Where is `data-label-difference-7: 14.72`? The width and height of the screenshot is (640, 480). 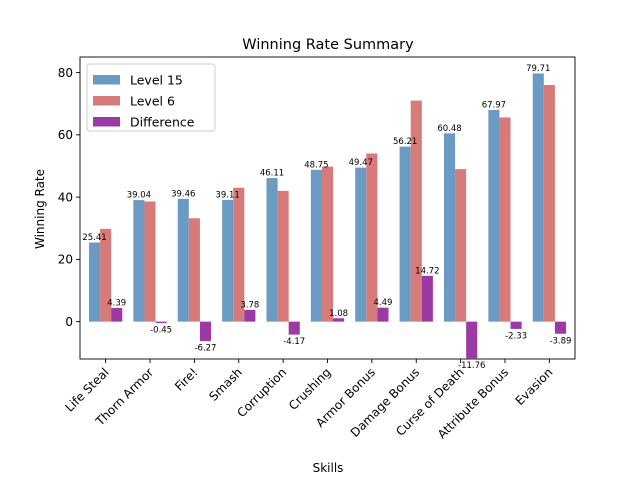
data-label-difference-7: 14.72 is located at coordinates (427, 271).